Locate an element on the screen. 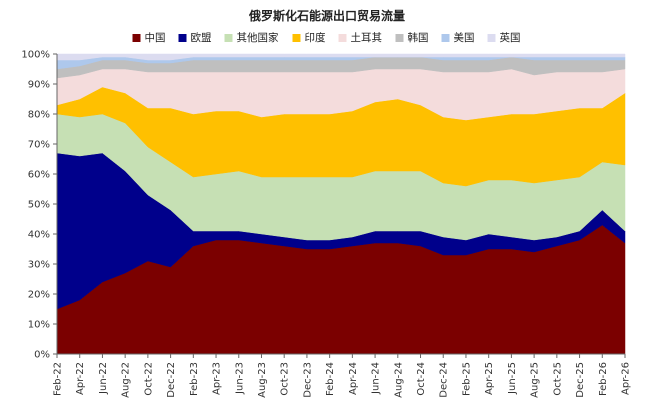 The height and width of the screenshot is (413, 654). legend: 中国 欧盟 其他国家 印度 土耳其 韩国 美国 英国 is located at coordinates (326, 37).